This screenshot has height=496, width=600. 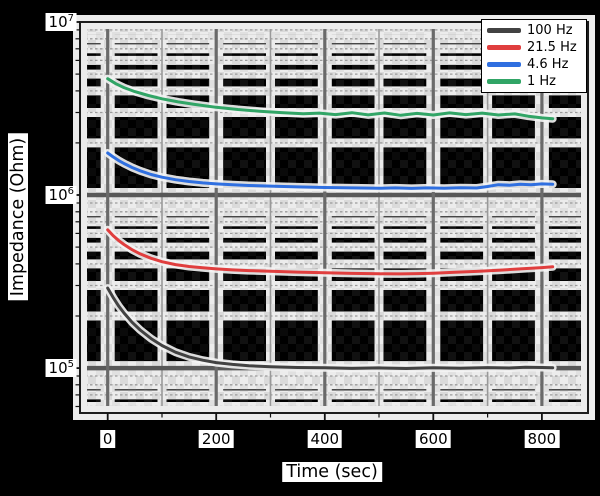 I want to click on legend-item: 100 Hz, so click(x=534, y=30).